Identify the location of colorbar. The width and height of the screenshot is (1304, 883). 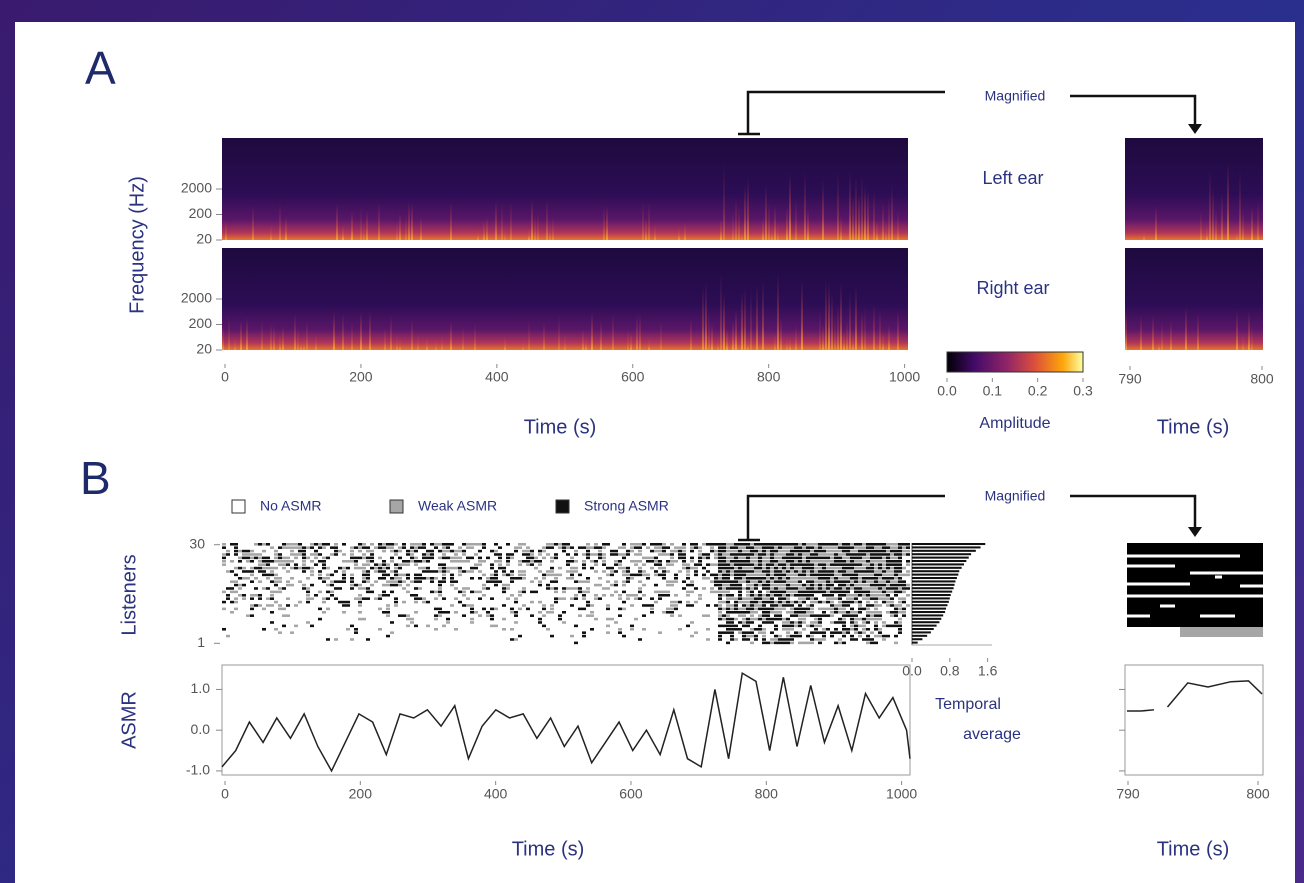
(1015, 362).